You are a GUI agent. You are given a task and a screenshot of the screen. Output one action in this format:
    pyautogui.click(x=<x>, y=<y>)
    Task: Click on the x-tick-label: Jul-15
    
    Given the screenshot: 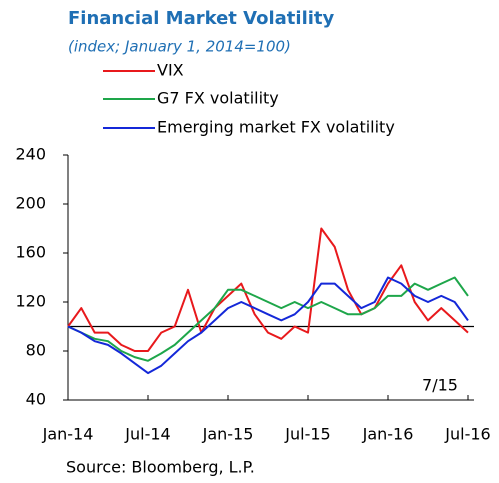 What is the action you would take?
    pyautogui.click(x=307, y=434)
    